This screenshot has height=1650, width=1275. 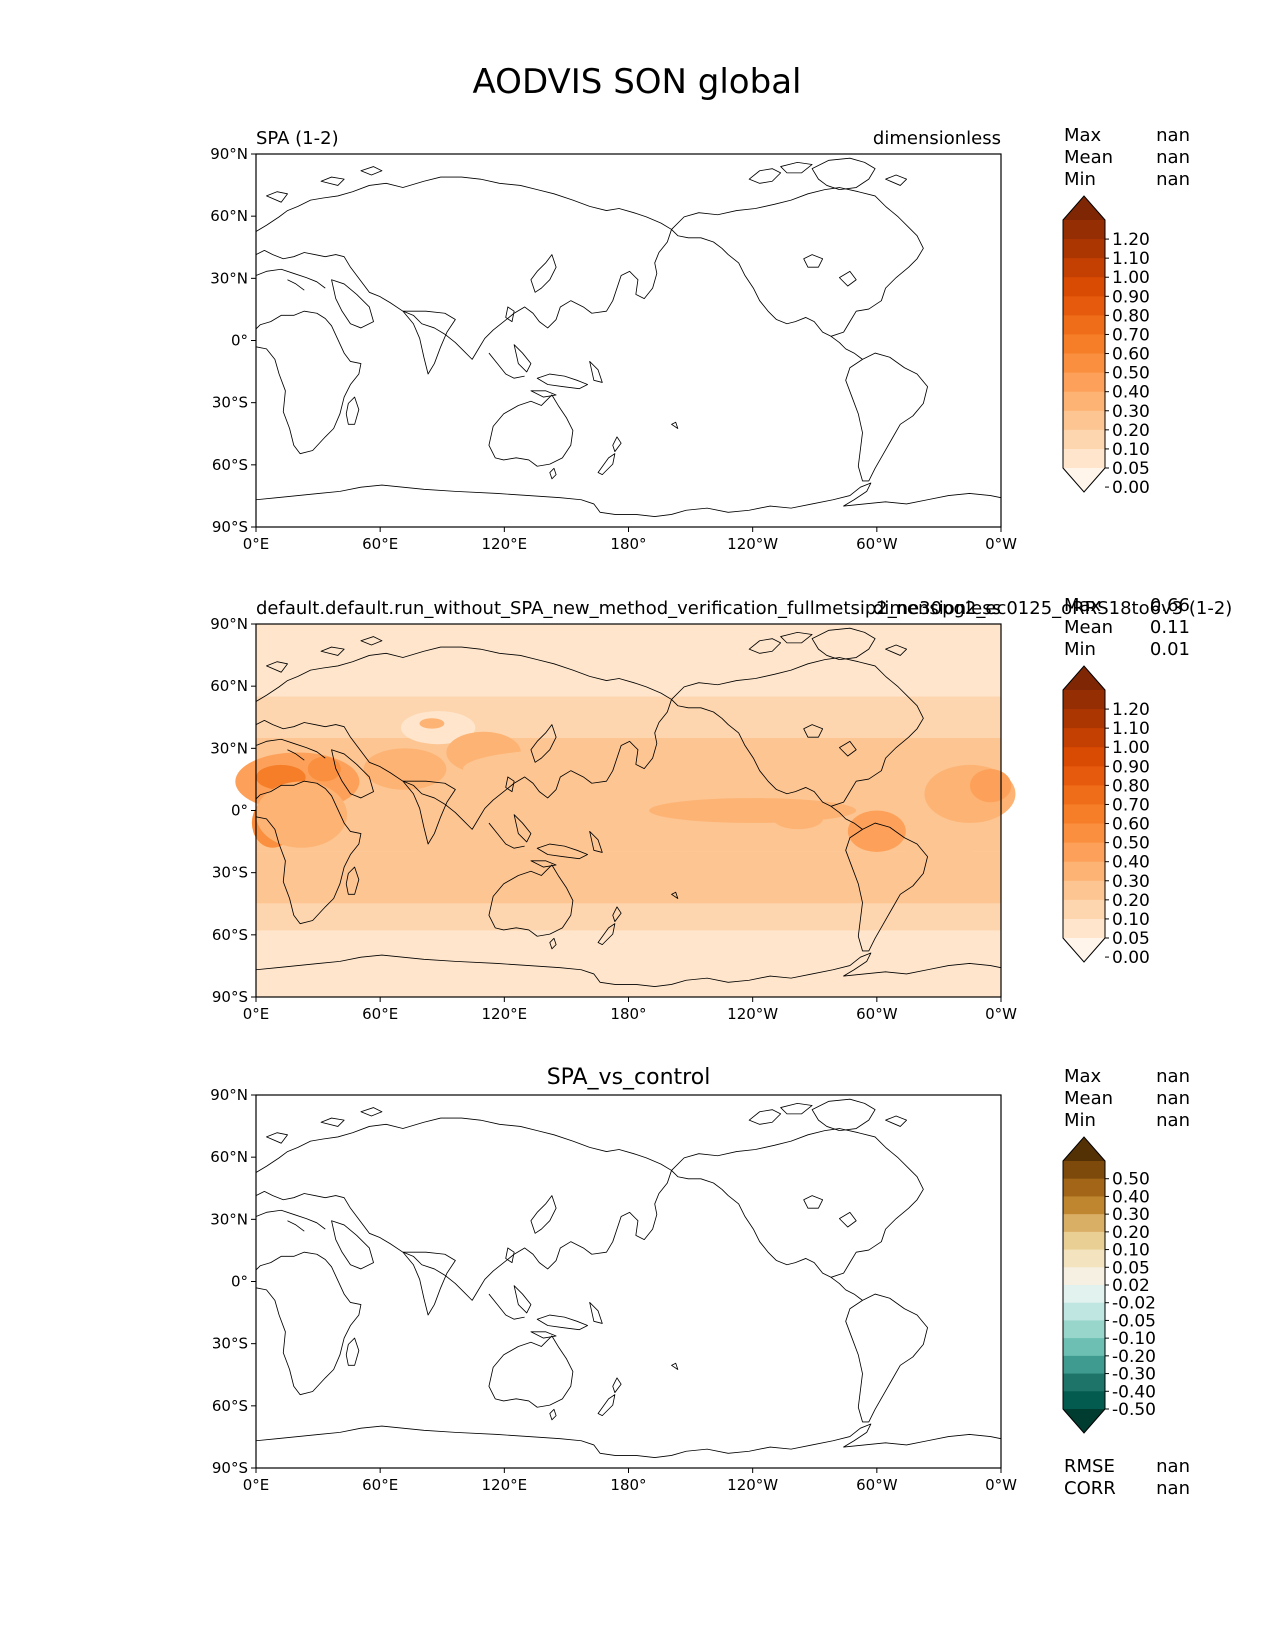 I want to click on map-field, so click(x=625, y=810).